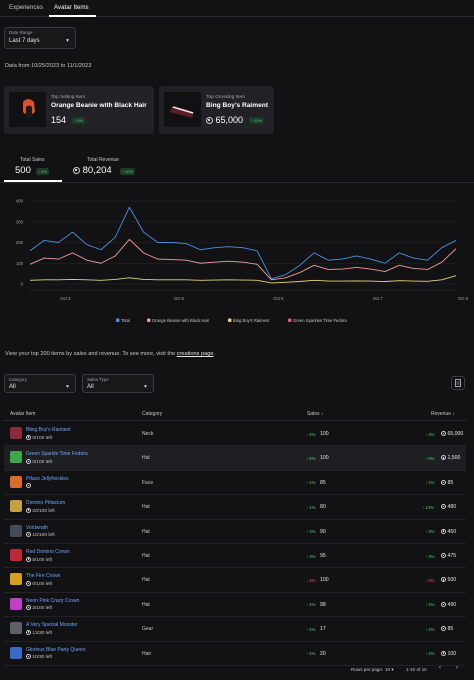 The image size is (474, 680). Describe the element at coordinates (147, 653) in the screenshot. I see `item-category: Hair` at that location.